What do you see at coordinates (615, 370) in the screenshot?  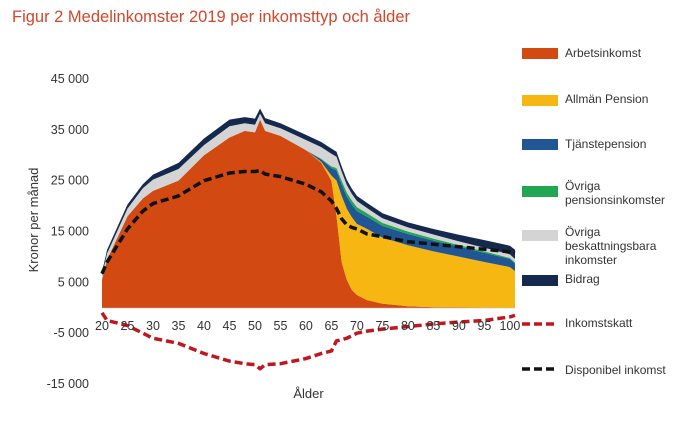 I see `legend-label-disponibel-inkomst: Disponibel inkomst` at bounding box center [615, 370].